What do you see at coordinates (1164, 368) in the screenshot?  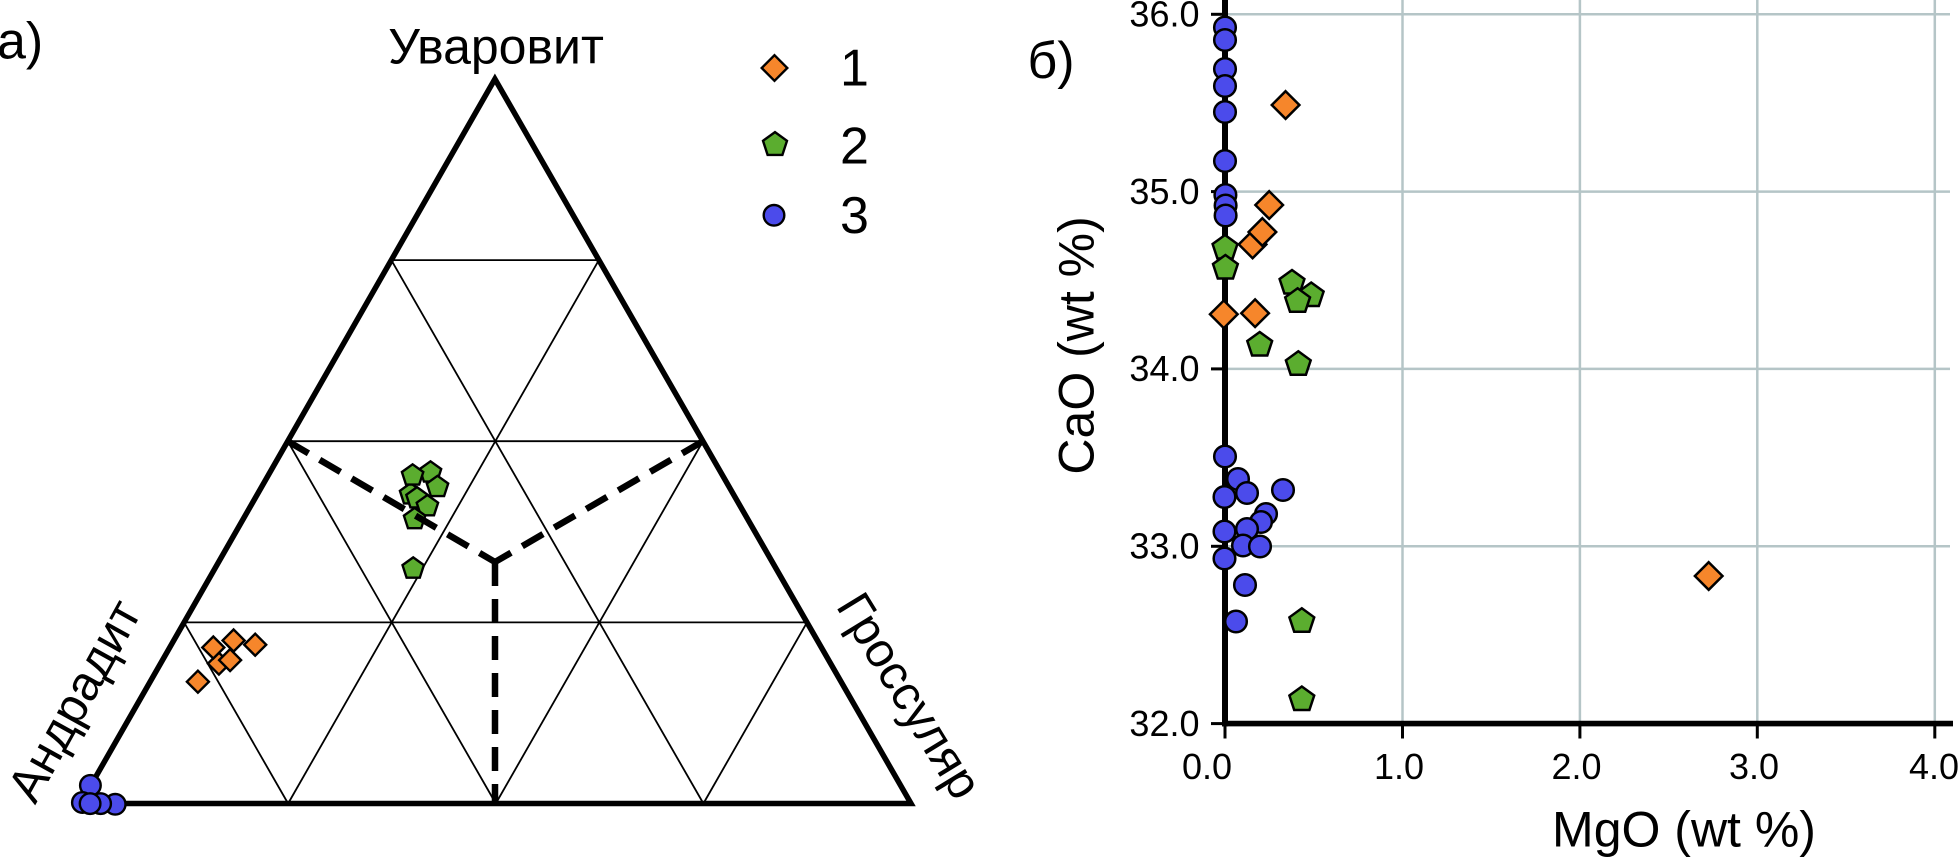 I see `svg-text: 34.0` at bounding box center [1164, 368].